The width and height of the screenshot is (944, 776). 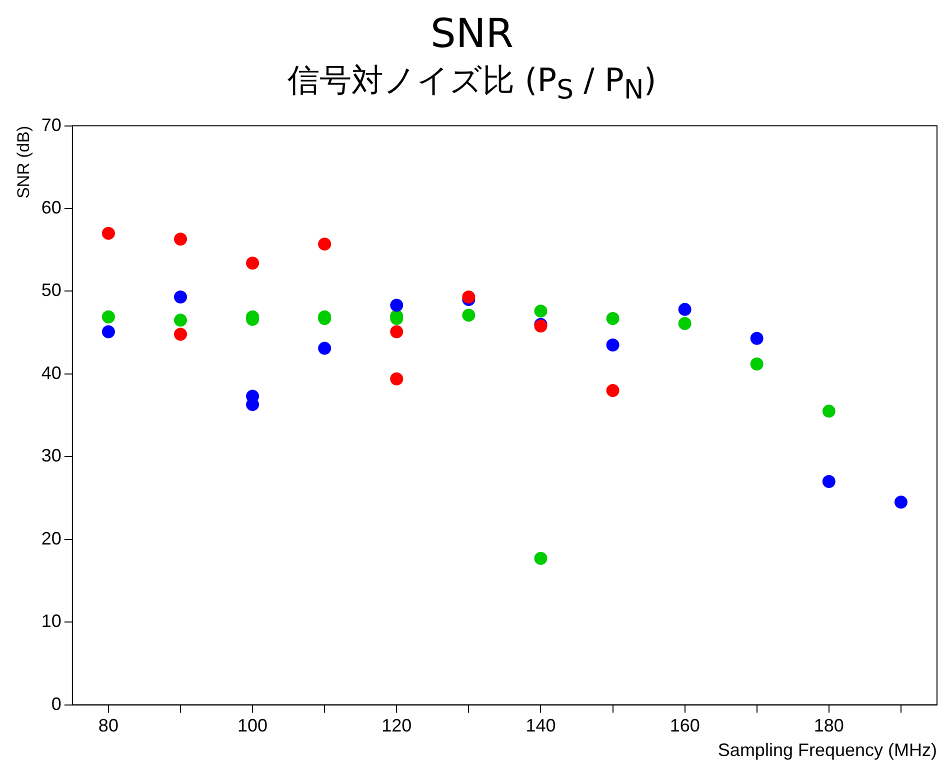 What do you see at coordinates (51, 538) in the screenshot?
I see `y-tick-label: 20` at bounding box center [51, 538].